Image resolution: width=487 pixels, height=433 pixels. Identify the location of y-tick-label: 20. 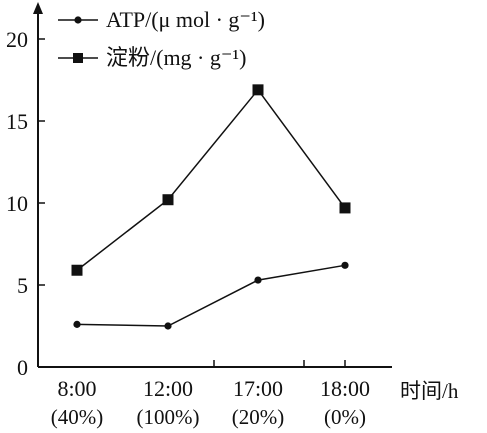
(17, 39).